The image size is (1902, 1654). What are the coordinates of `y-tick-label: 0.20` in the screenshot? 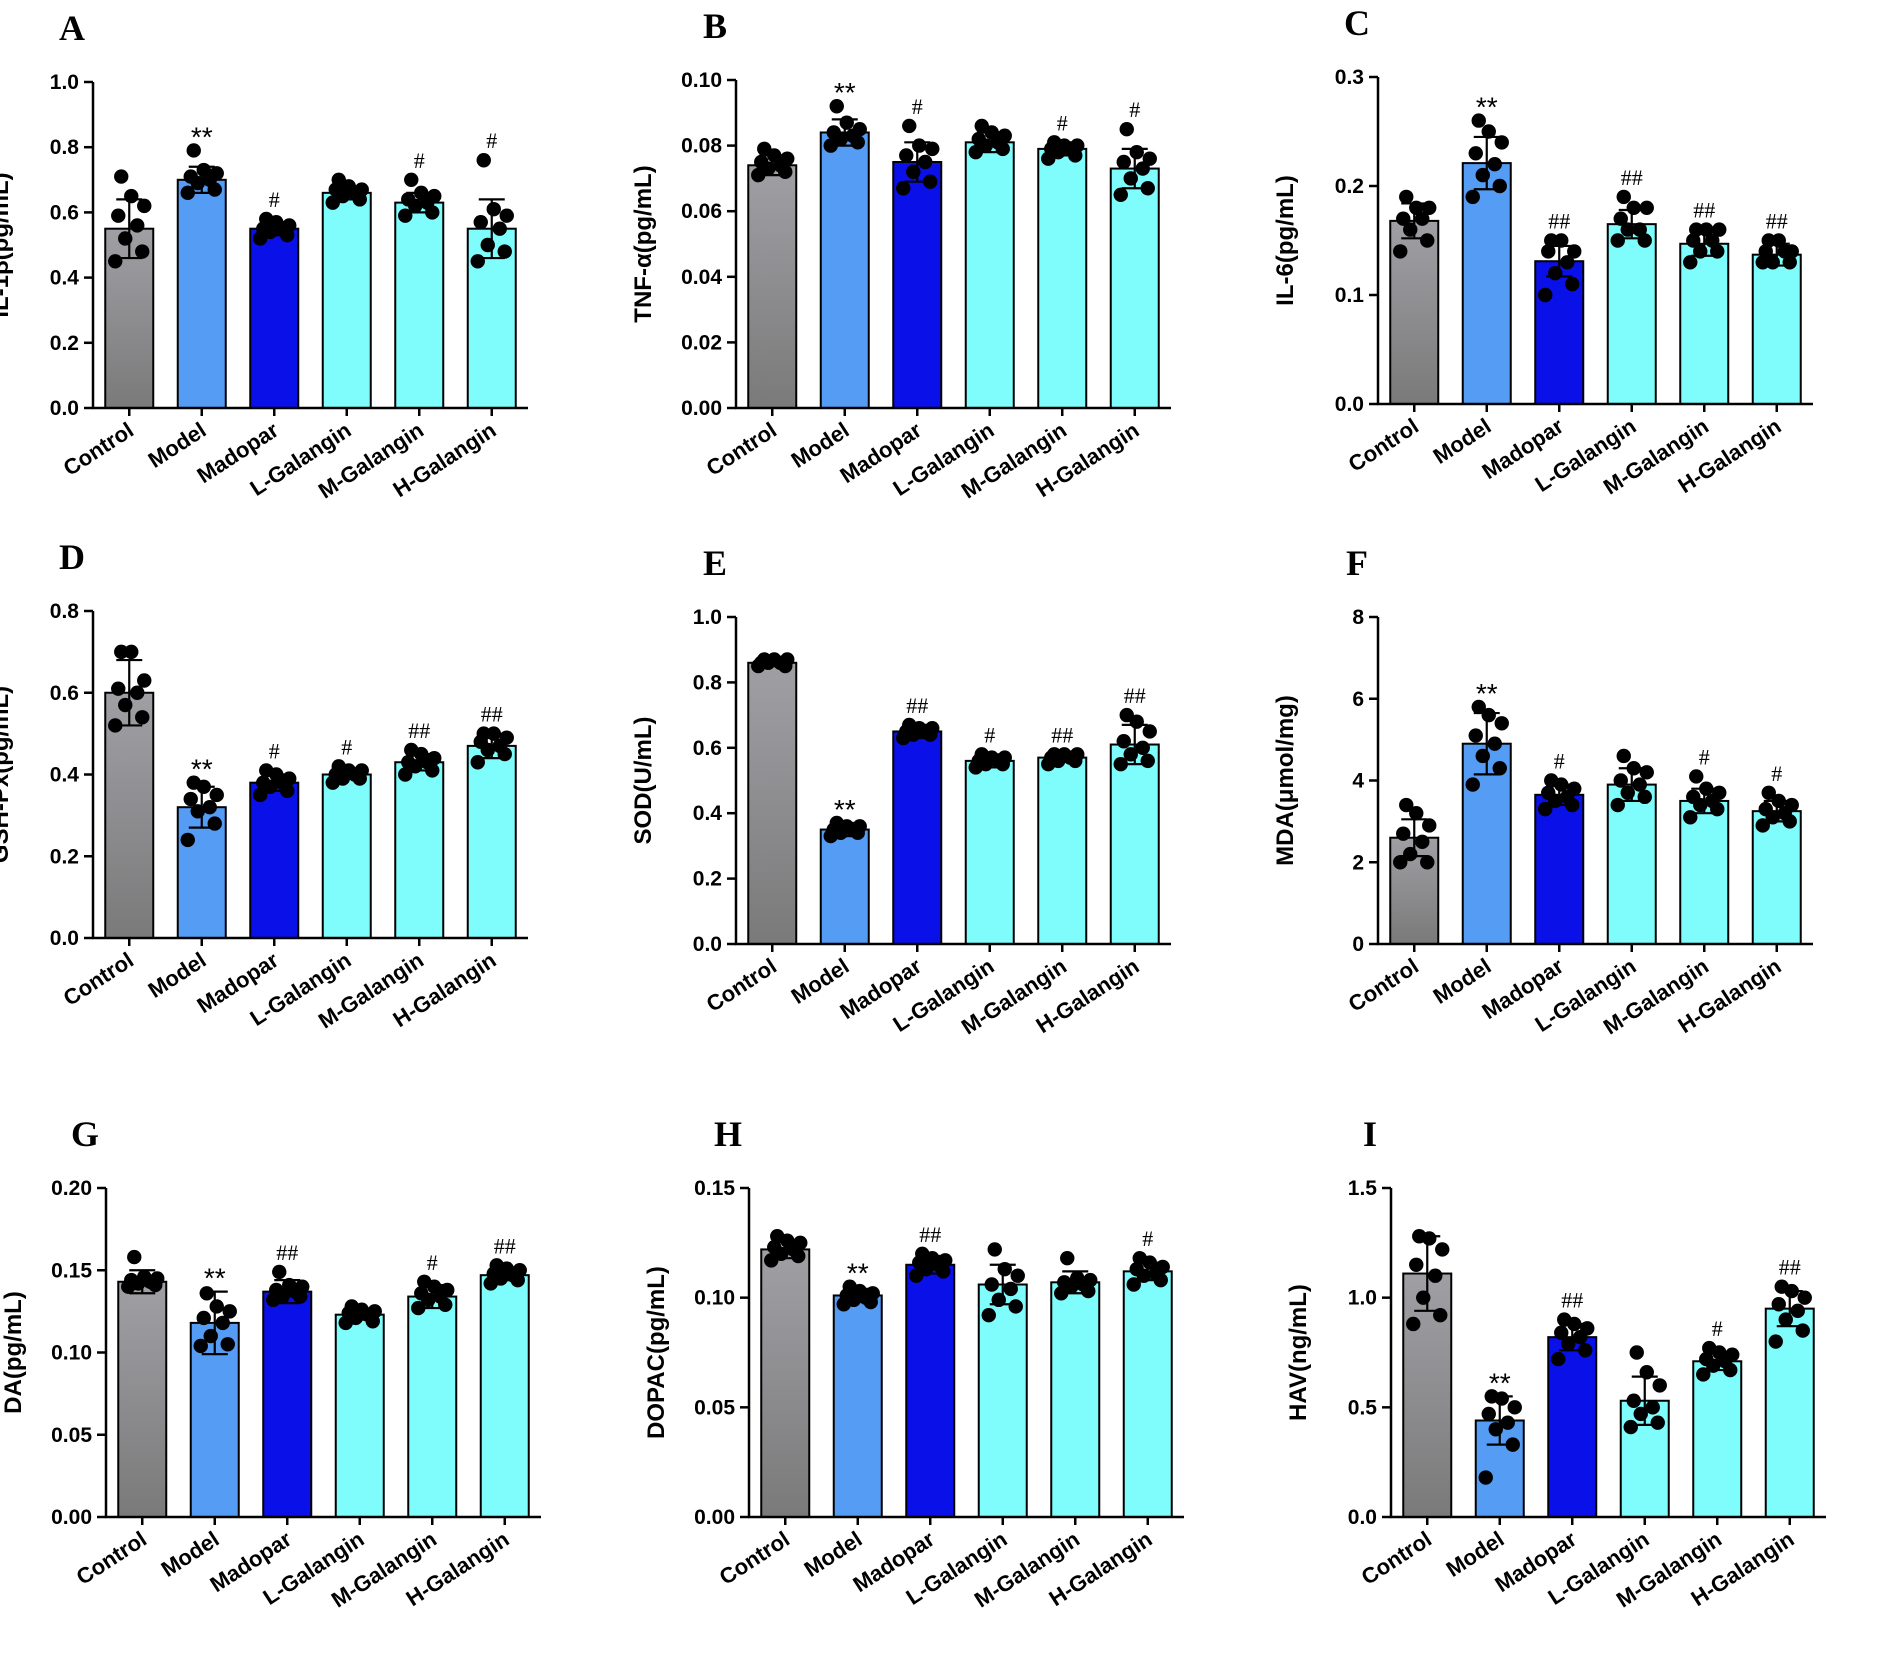 It's located at (71, 1188).